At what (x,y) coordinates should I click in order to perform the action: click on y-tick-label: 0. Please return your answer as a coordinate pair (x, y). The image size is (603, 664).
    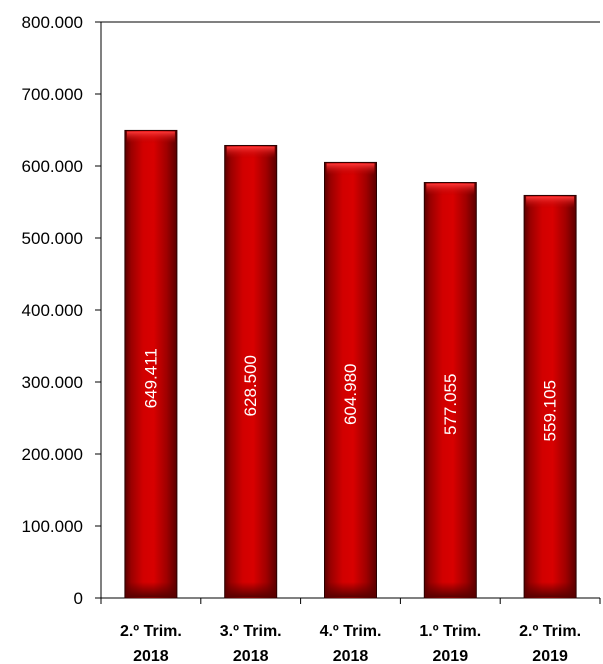
    Looking at the image, I should click on (78, 598).